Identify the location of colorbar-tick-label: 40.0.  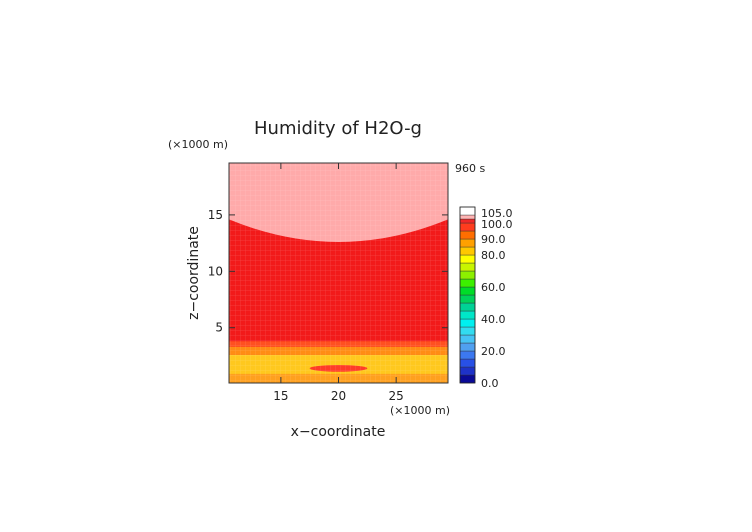
(493, 319).